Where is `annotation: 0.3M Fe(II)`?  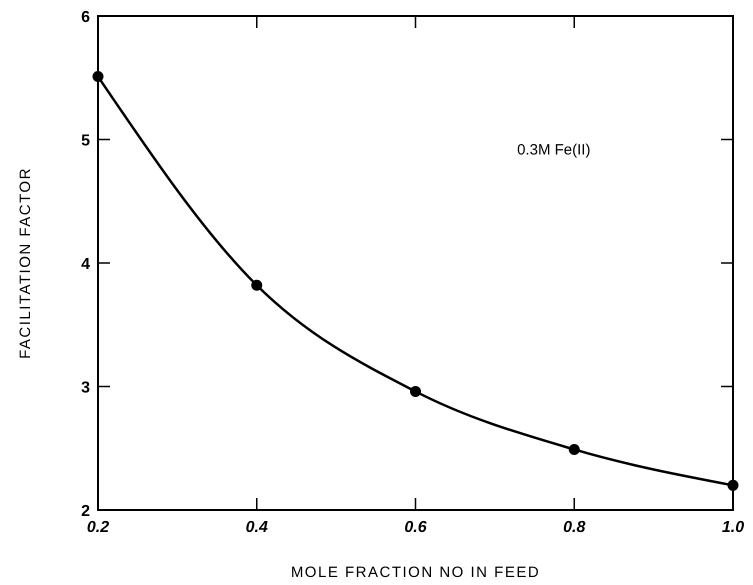 annotation: 0.3M Fe(II) is located at coordinates (553, 149).